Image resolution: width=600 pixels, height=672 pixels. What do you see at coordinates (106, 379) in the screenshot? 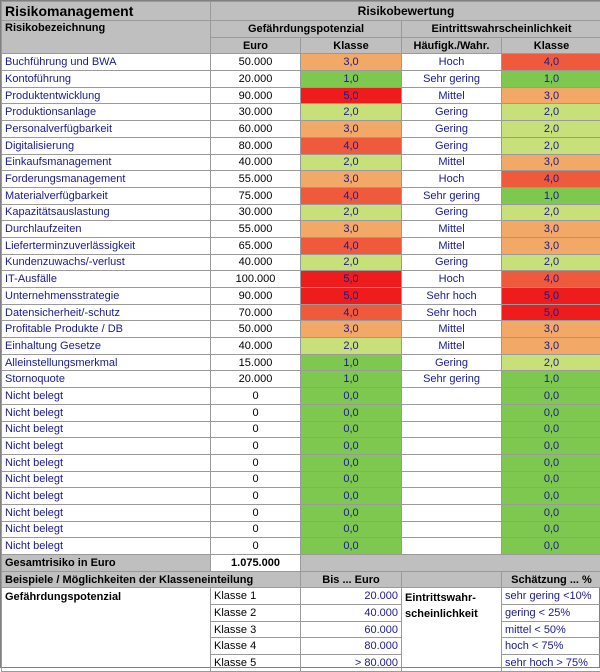
I see `risk-name: Stornoquote` at bounding box center [106, 379].